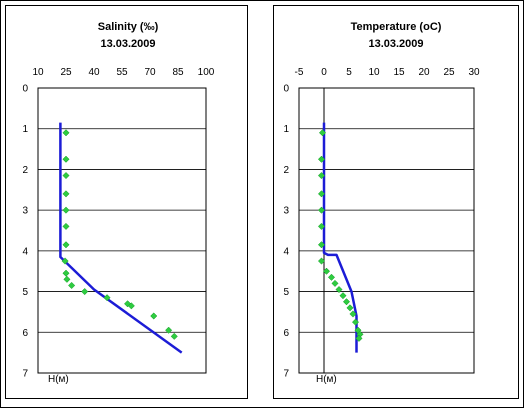 The width and height of the screenshot is (524, 408). I want to click on salinity-y-tick-label: 3, so click(25, 211).